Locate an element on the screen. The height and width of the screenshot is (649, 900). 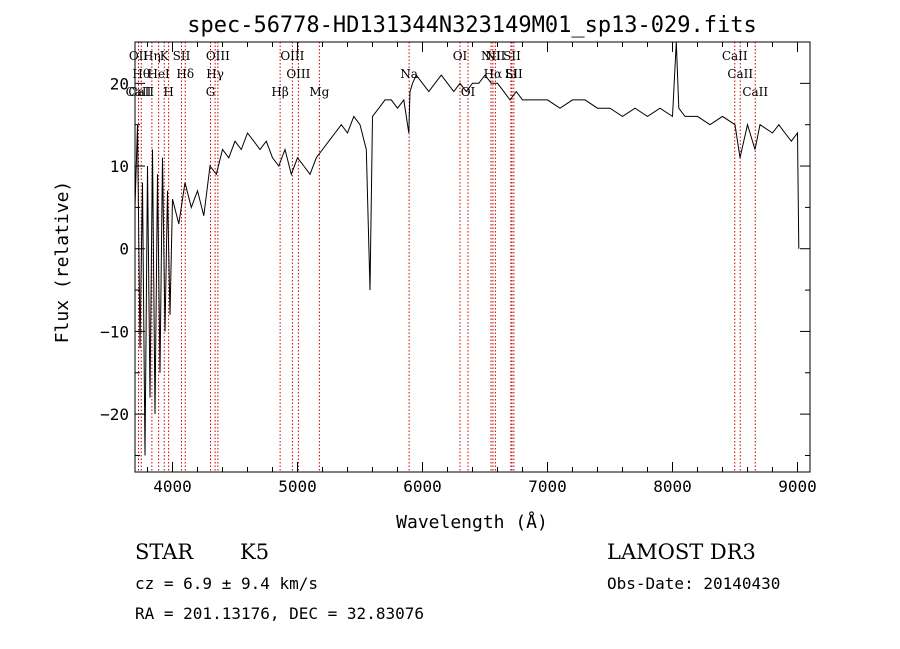
line-marker-label-bottom-1: CaII is located at coordinates (141, 92).